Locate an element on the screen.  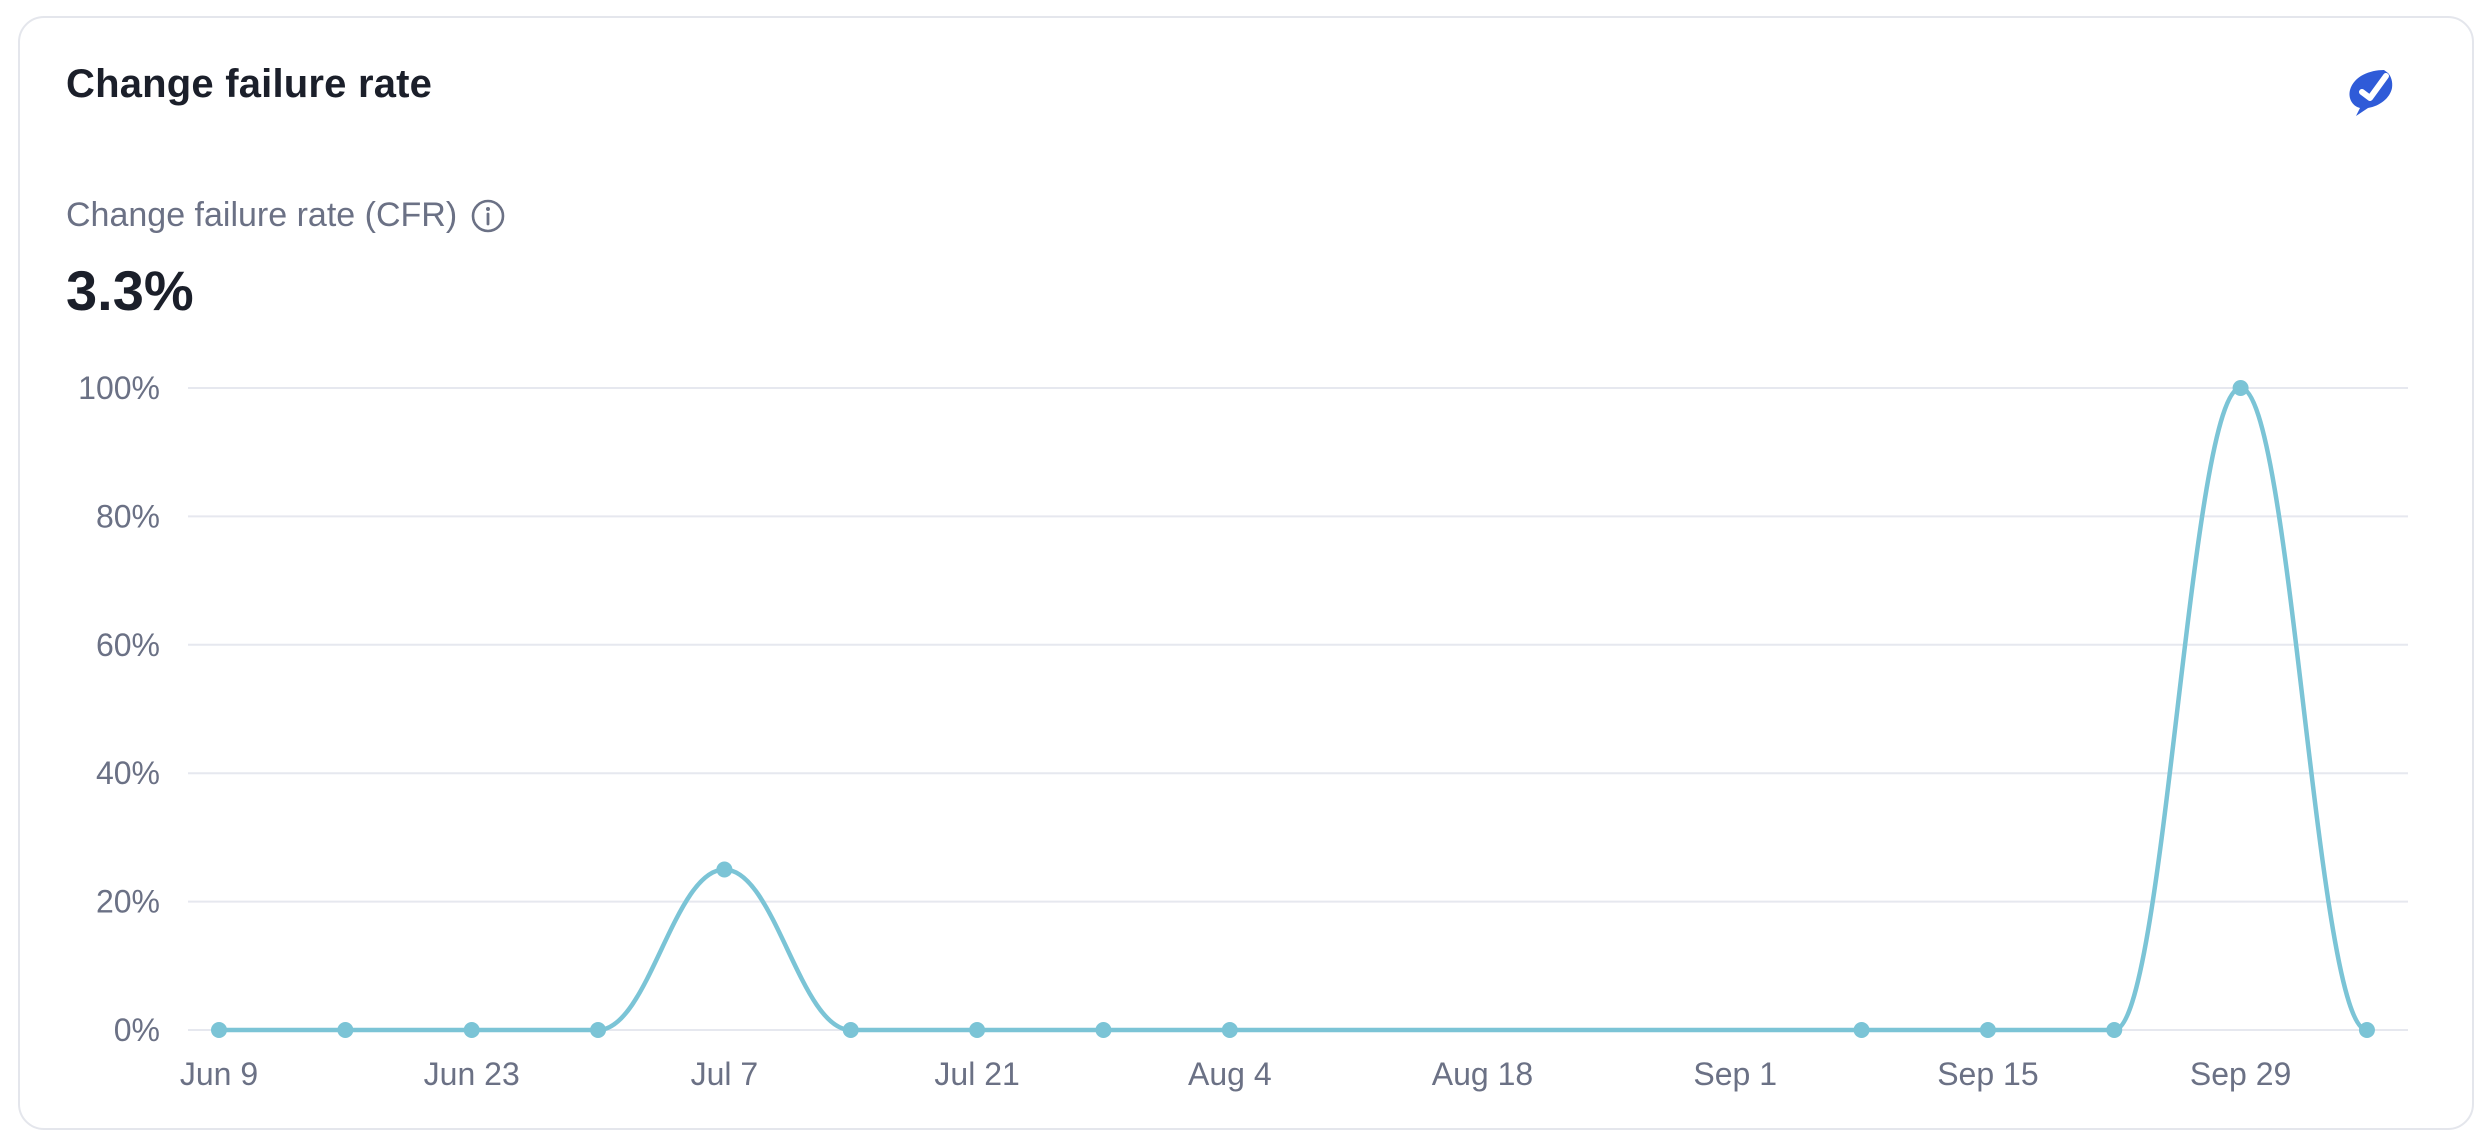
metric-label-row: Change failure rate (CFR) is located at coordinates (286, 215).